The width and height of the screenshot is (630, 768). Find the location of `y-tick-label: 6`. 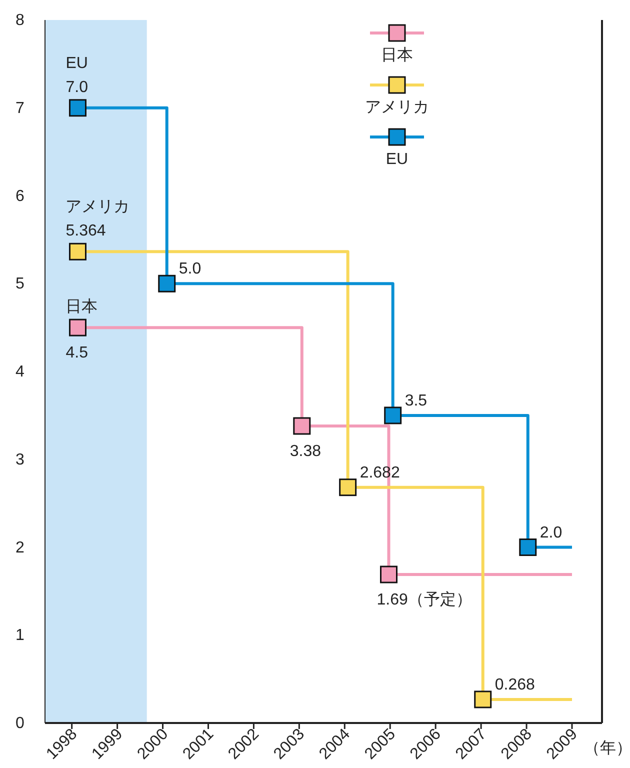

y-tick-label: 6 is located at coordinates (20, 196).